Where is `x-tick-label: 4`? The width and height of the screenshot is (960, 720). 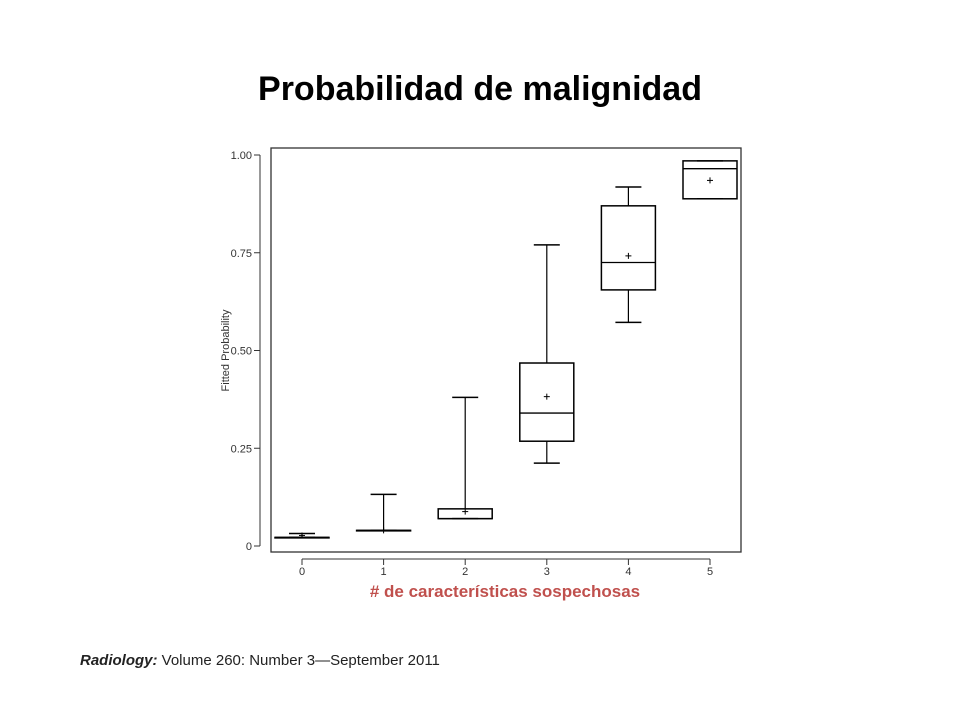 x-tick-label: 4 is located at coordinates (628, 572).